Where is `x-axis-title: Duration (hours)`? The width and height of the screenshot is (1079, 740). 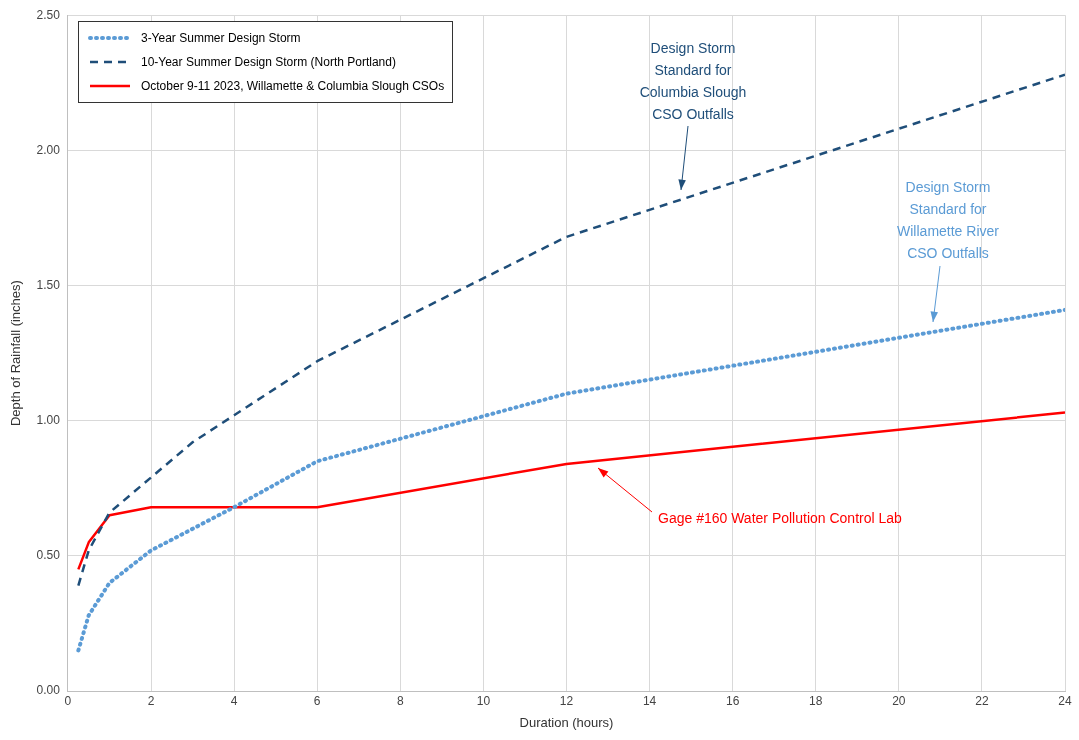
x-axis-title: Duration (hours) is located at coordinates (566, 722).